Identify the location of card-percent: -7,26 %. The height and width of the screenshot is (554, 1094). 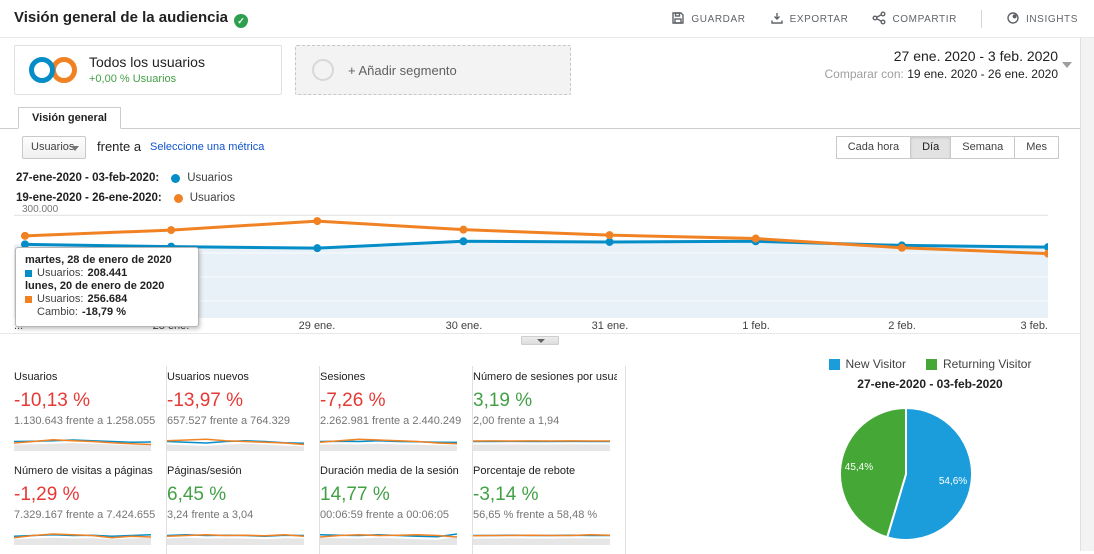
(353, 400).